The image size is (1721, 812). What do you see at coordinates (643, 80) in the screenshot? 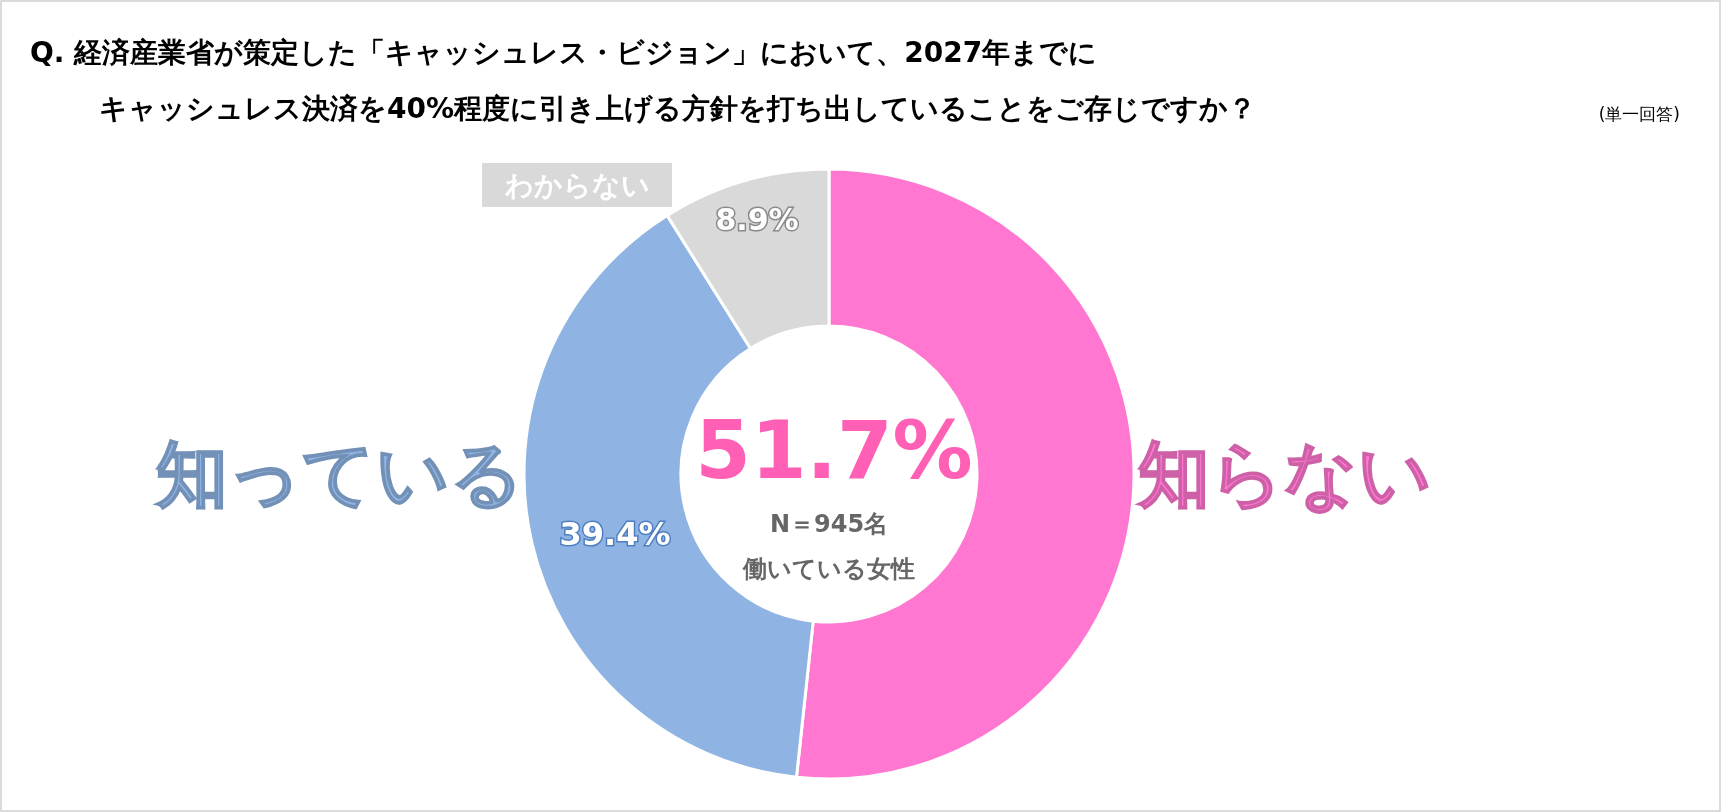
I see `chart-title: Q. 経済産業省が策定した「キャッシュレス・ビジョン」において、2027年までにキャッシュレス決済を40%程度に引き上げる方針を打ち出していることをご存じですか？` at bounding box center [643, 80].